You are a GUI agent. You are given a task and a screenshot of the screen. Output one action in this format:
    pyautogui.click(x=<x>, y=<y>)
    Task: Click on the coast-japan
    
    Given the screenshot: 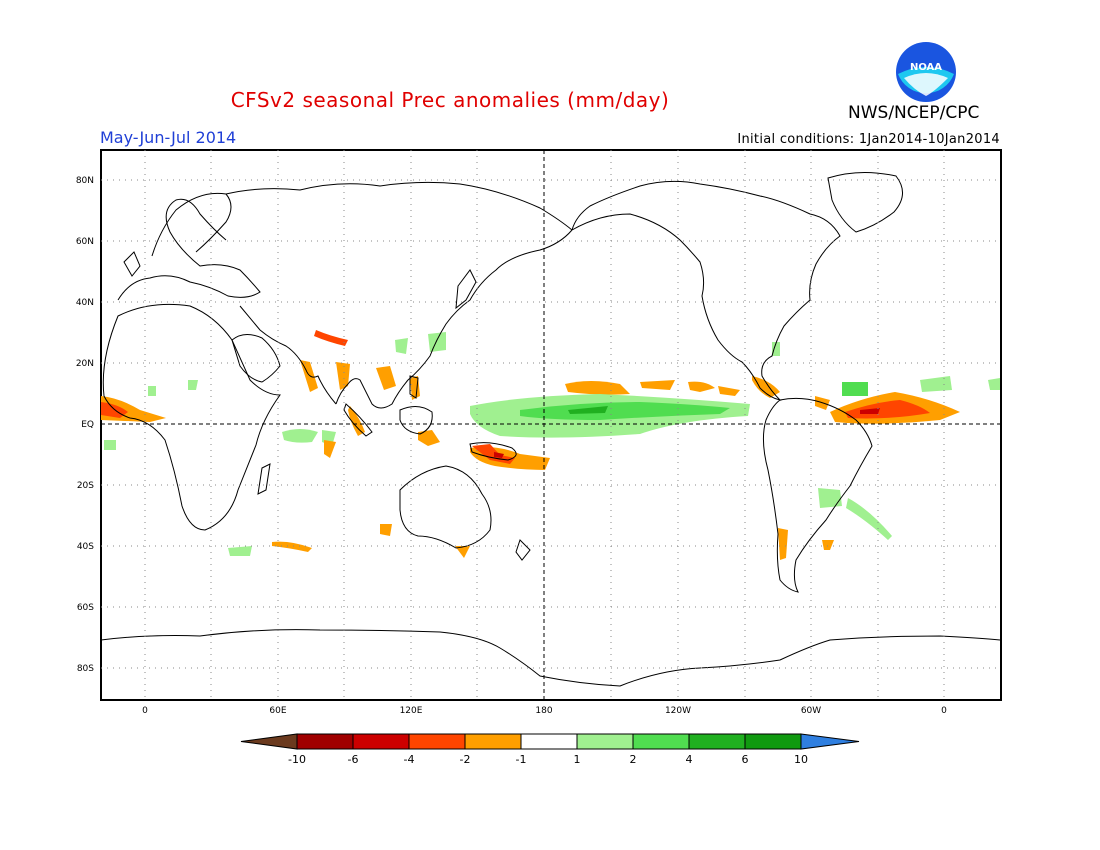 What is the action you would take?
    pyautogui.click(x=466, y=289)
    